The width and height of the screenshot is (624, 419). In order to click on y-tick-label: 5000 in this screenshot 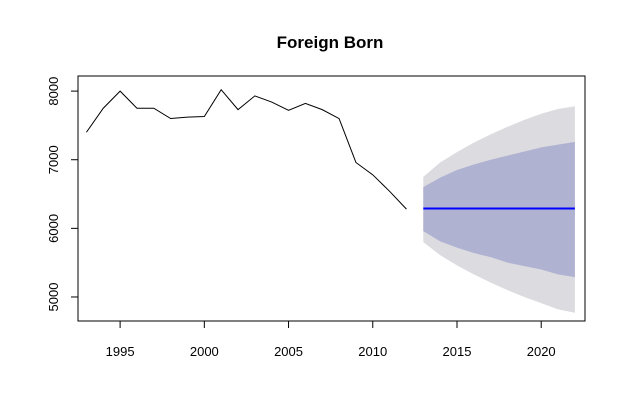, I will do `click(53, 297)`.